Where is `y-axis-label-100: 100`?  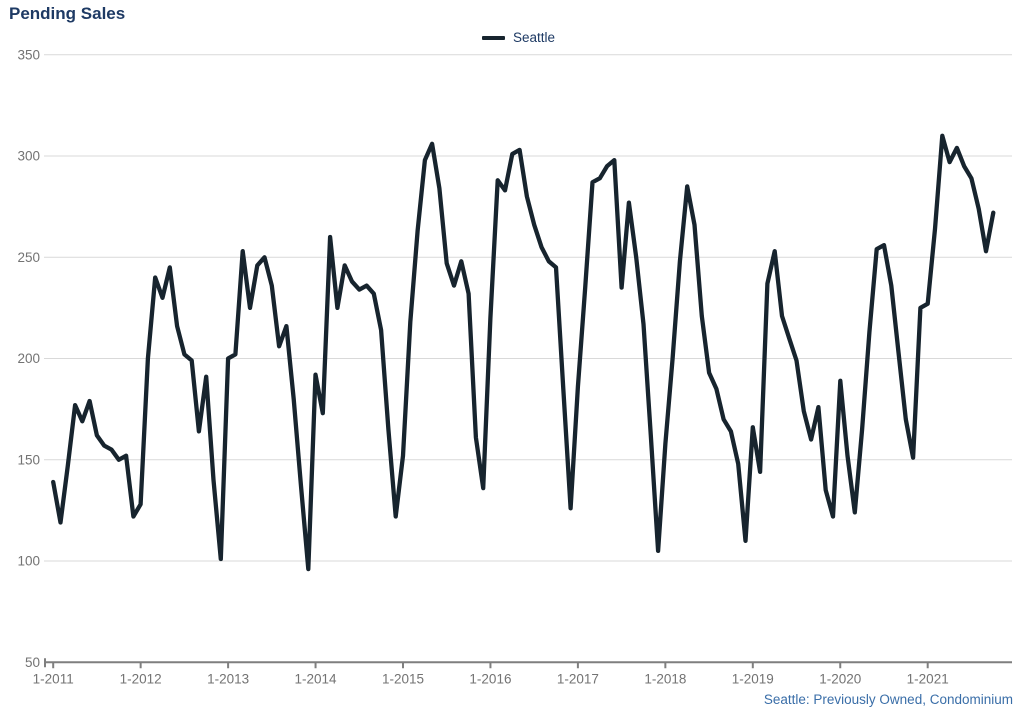
y-axis-label-100: 100 is located at coordinates (28, 561).